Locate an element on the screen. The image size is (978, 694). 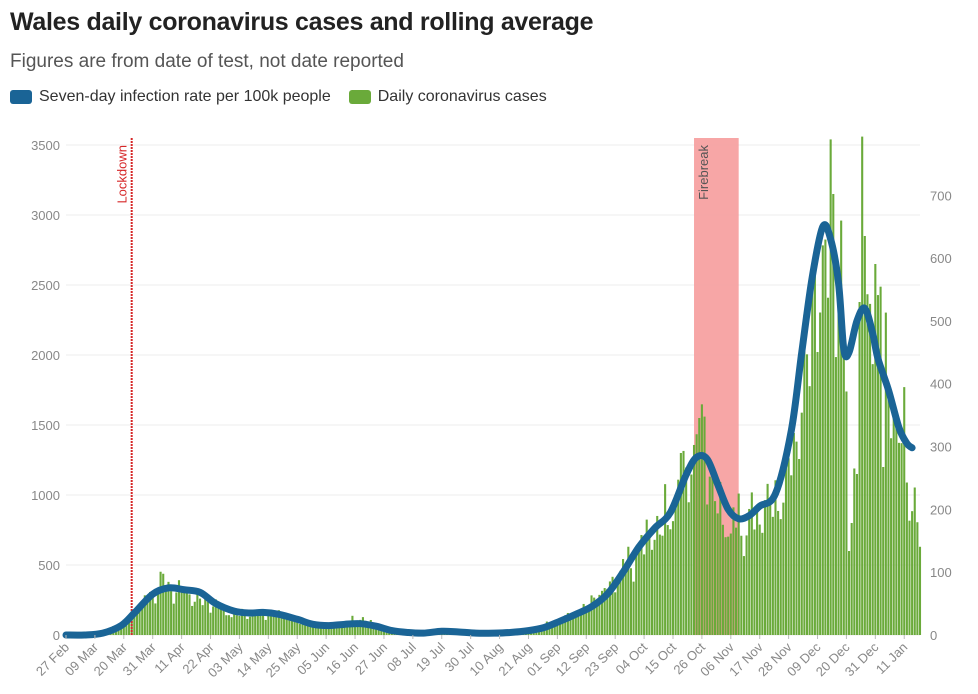
y-left-tick-label: 2000 is located at coordinates (45, 355).